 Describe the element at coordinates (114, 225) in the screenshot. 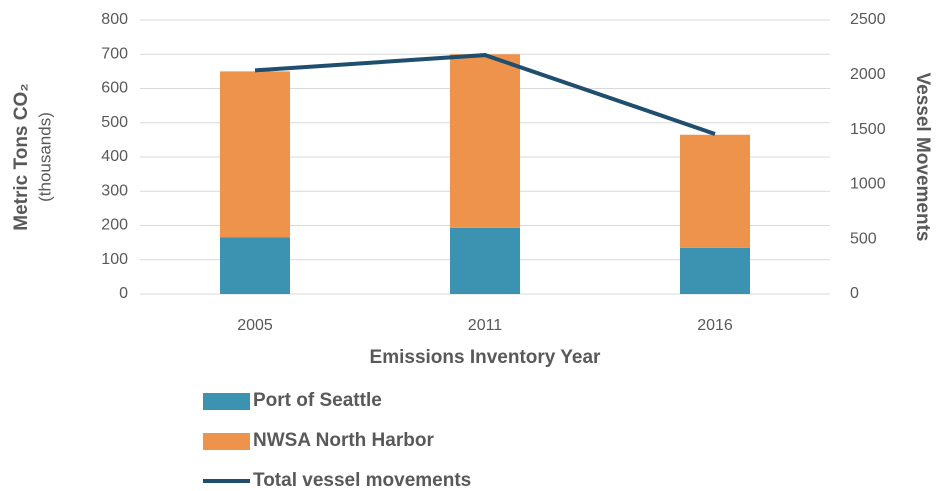

I see `y-tick-label: 200` at that location.